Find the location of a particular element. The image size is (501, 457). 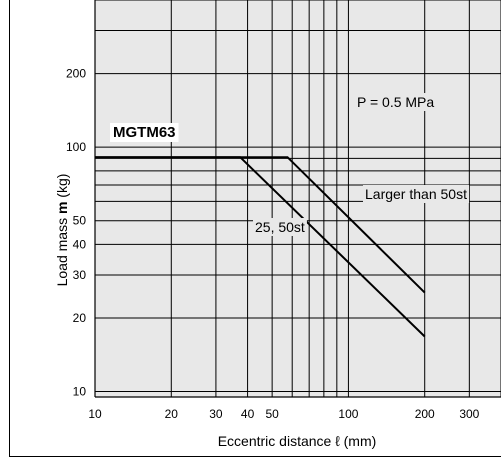

x-tick-label: 300 is located at coordinates (469, 414).